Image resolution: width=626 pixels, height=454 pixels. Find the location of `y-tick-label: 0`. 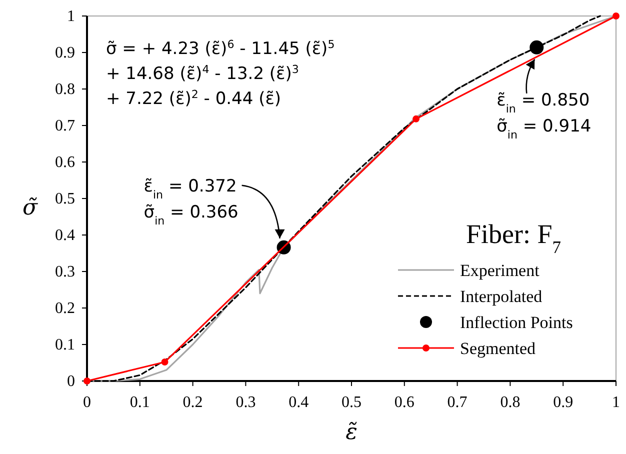

y-tick-label: 0 is located at coordinates (71, 381).